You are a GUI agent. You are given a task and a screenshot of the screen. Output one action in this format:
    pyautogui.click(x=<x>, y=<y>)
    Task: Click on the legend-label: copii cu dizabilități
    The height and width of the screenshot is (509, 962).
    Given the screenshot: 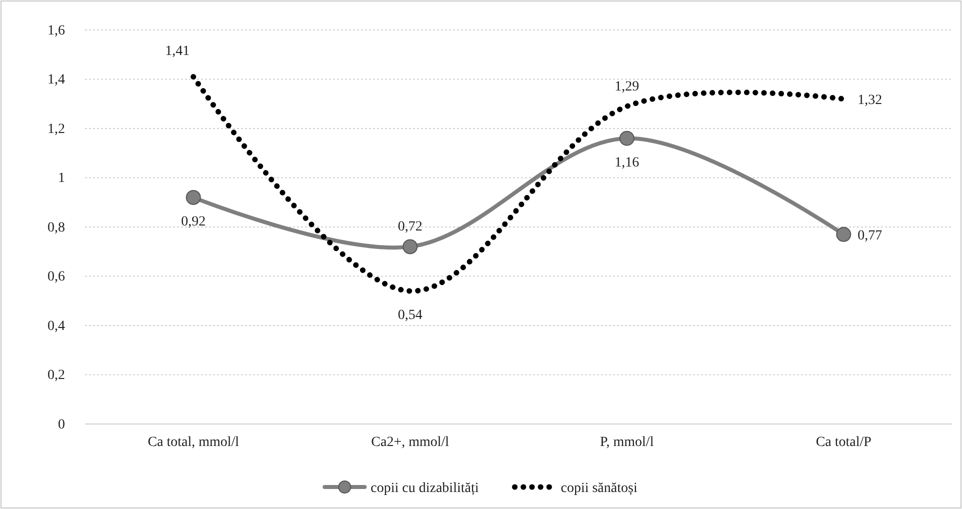 What is the action you would take?
    pyautogui.click(x=424, y=488)
    